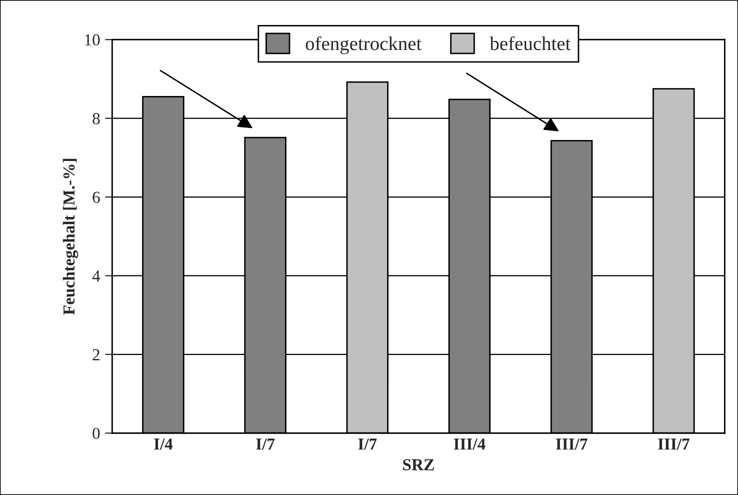 The image size is (738, 495). I want to click on y-tick-label: 10, so click(92, 40).